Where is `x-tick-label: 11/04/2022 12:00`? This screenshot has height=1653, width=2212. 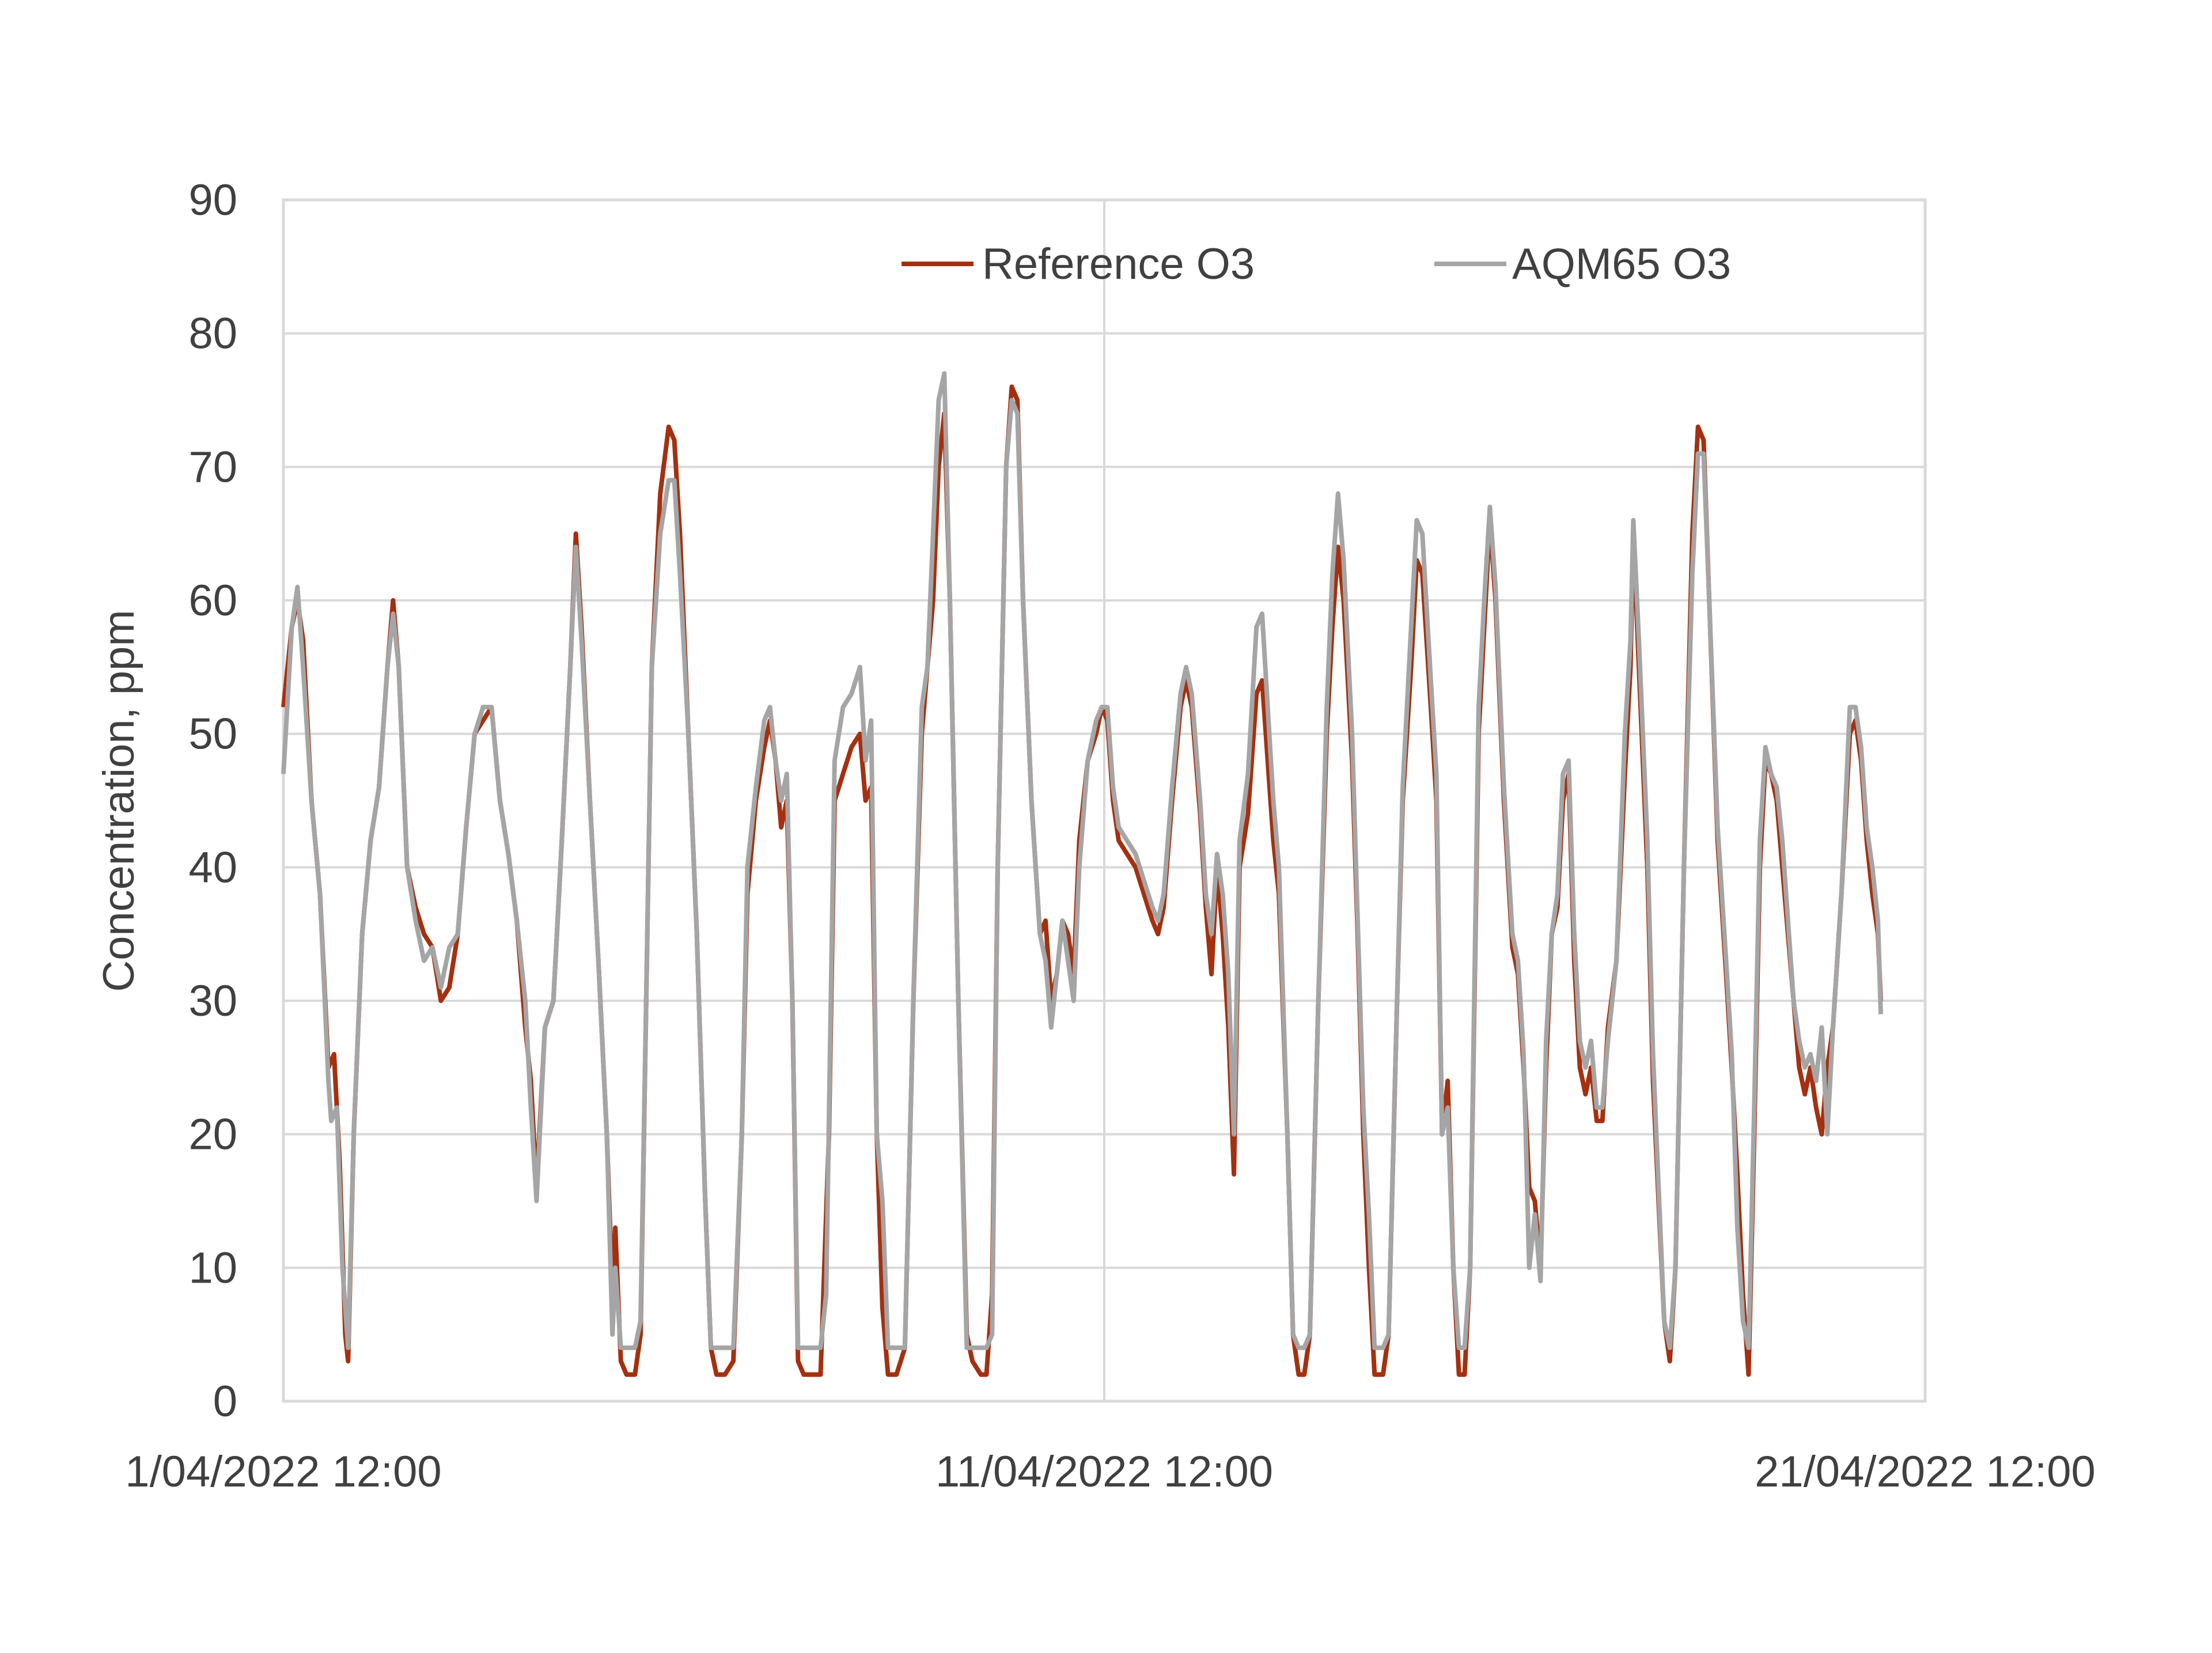
x-tick-label: 11/04/2022 12:00 is located at coordinates (1104, 1471).